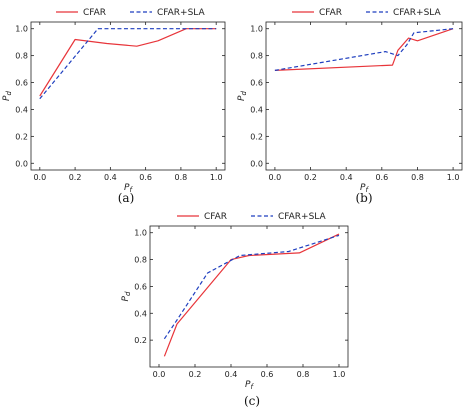 This screenshot has width=474, height=410. What do you see at coordinates (363, 198) in the screenshot?
I see `figure-caption: (b)` at bounding box center [363, 198].